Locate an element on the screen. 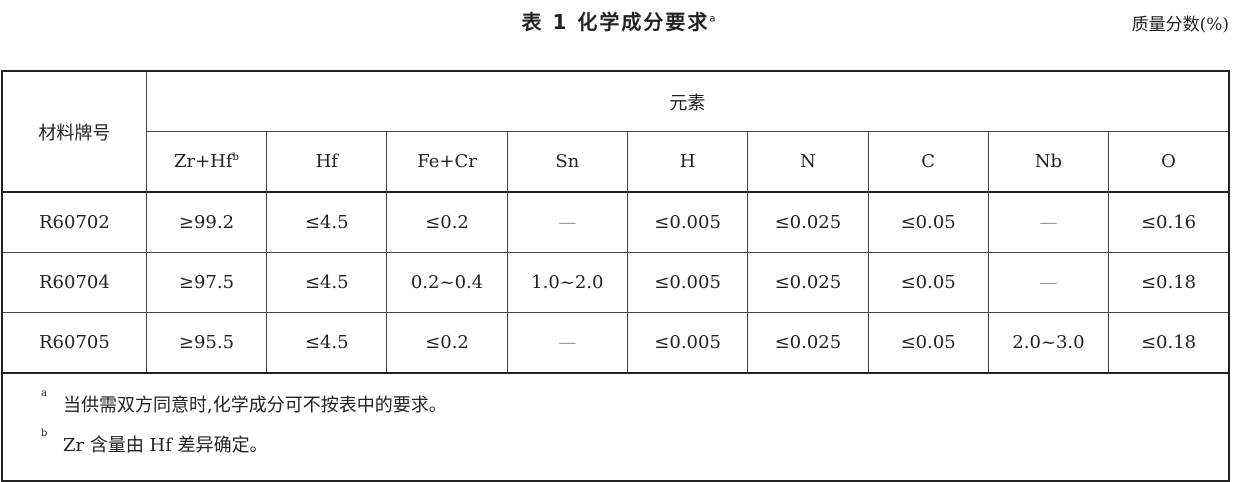 The width and height of the screenshot is (1239, 482). column-label: C is located at coordinates (928, 161).